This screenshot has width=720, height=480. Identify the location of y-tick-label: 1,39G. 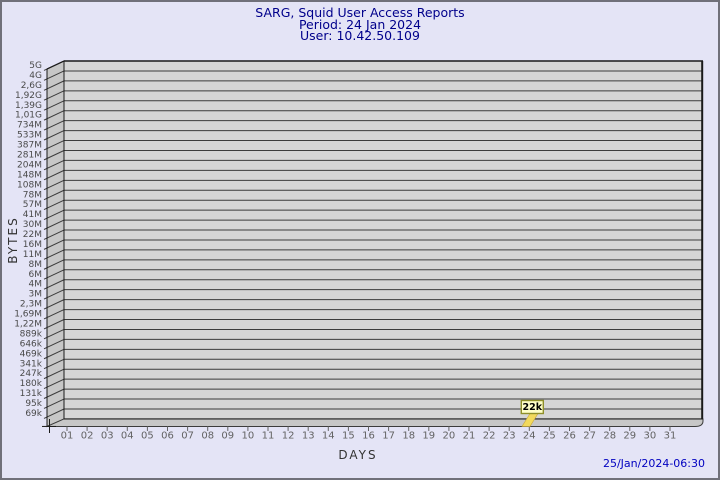
(28, 106).